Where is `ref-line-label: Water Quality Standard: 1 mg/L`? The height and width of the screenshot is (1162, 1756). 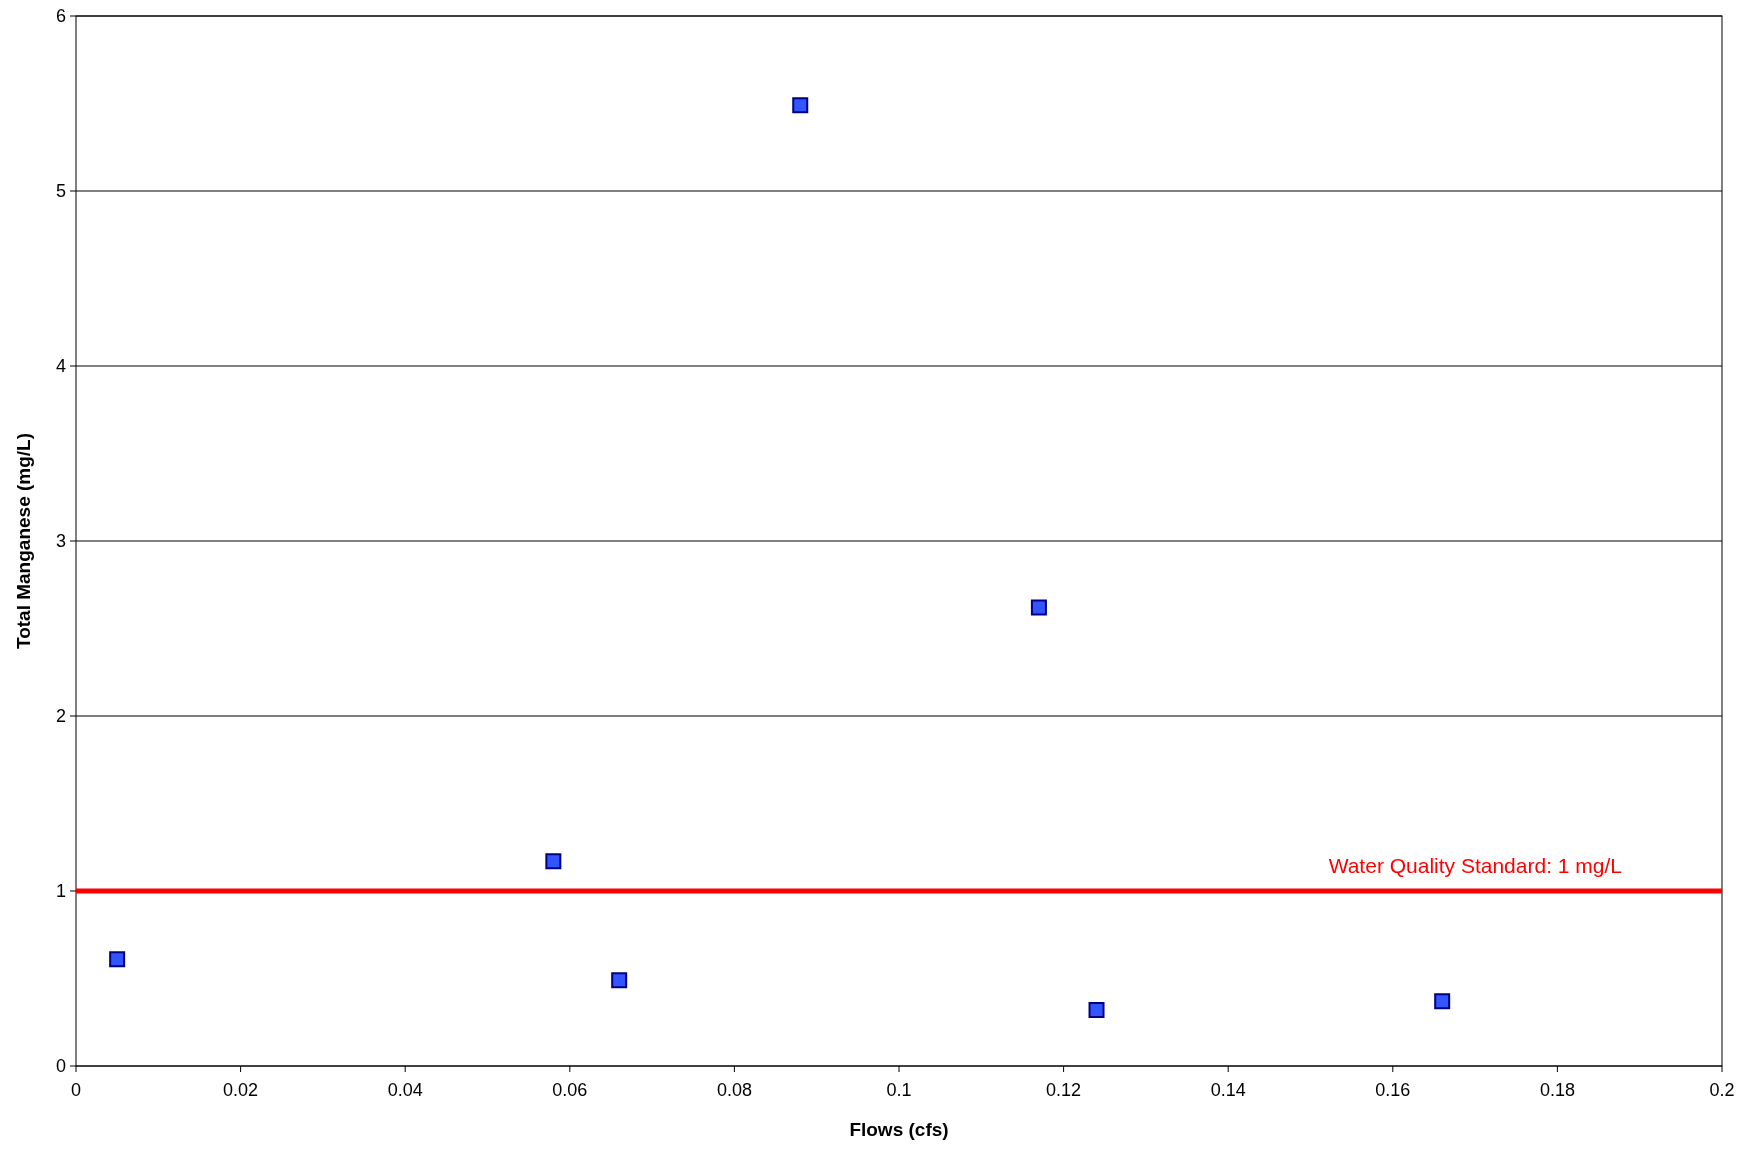 ref-line-label: Water Quality Standard: 1 mg/L is located at coordinates (1475, 865).